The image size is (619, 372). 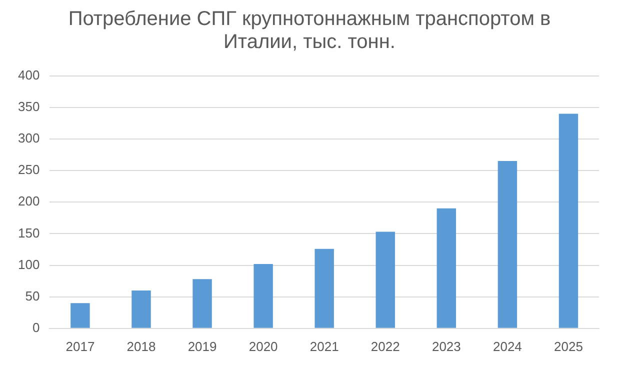 I want to click on y-tick-label: 100, so click(x=29, y=264).